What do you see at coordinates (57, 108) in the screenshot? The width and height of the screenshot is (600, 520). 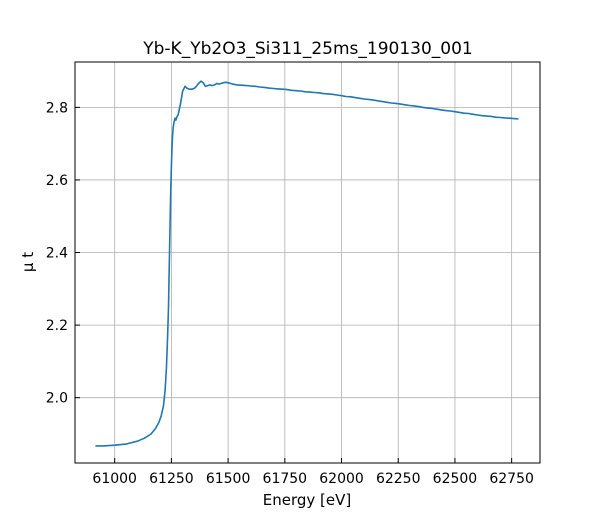 I see `y-tick-label: 2.8` at bounding box center [57, 108].